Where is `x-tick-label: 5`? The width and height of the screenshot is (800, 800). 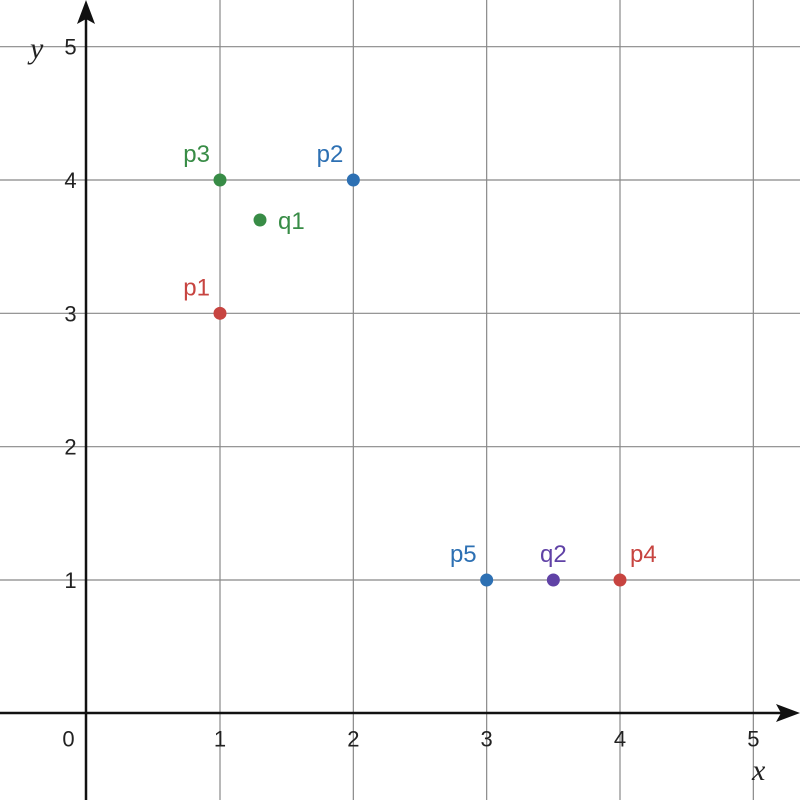 x-tick-label: 5 is located at coordinates (753, 738).